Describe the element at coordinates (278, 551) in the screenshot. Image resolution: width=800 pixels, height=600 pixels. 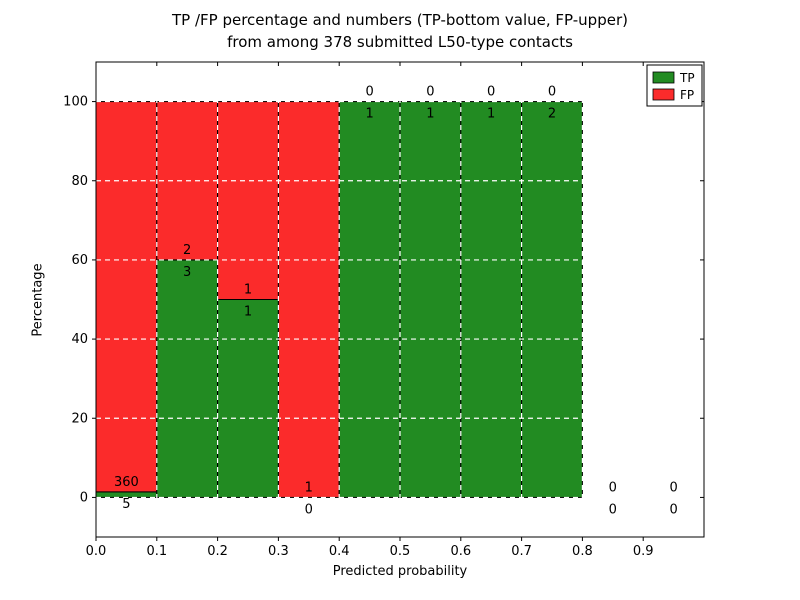
I see `x-tick-label: 0.3` at that location.